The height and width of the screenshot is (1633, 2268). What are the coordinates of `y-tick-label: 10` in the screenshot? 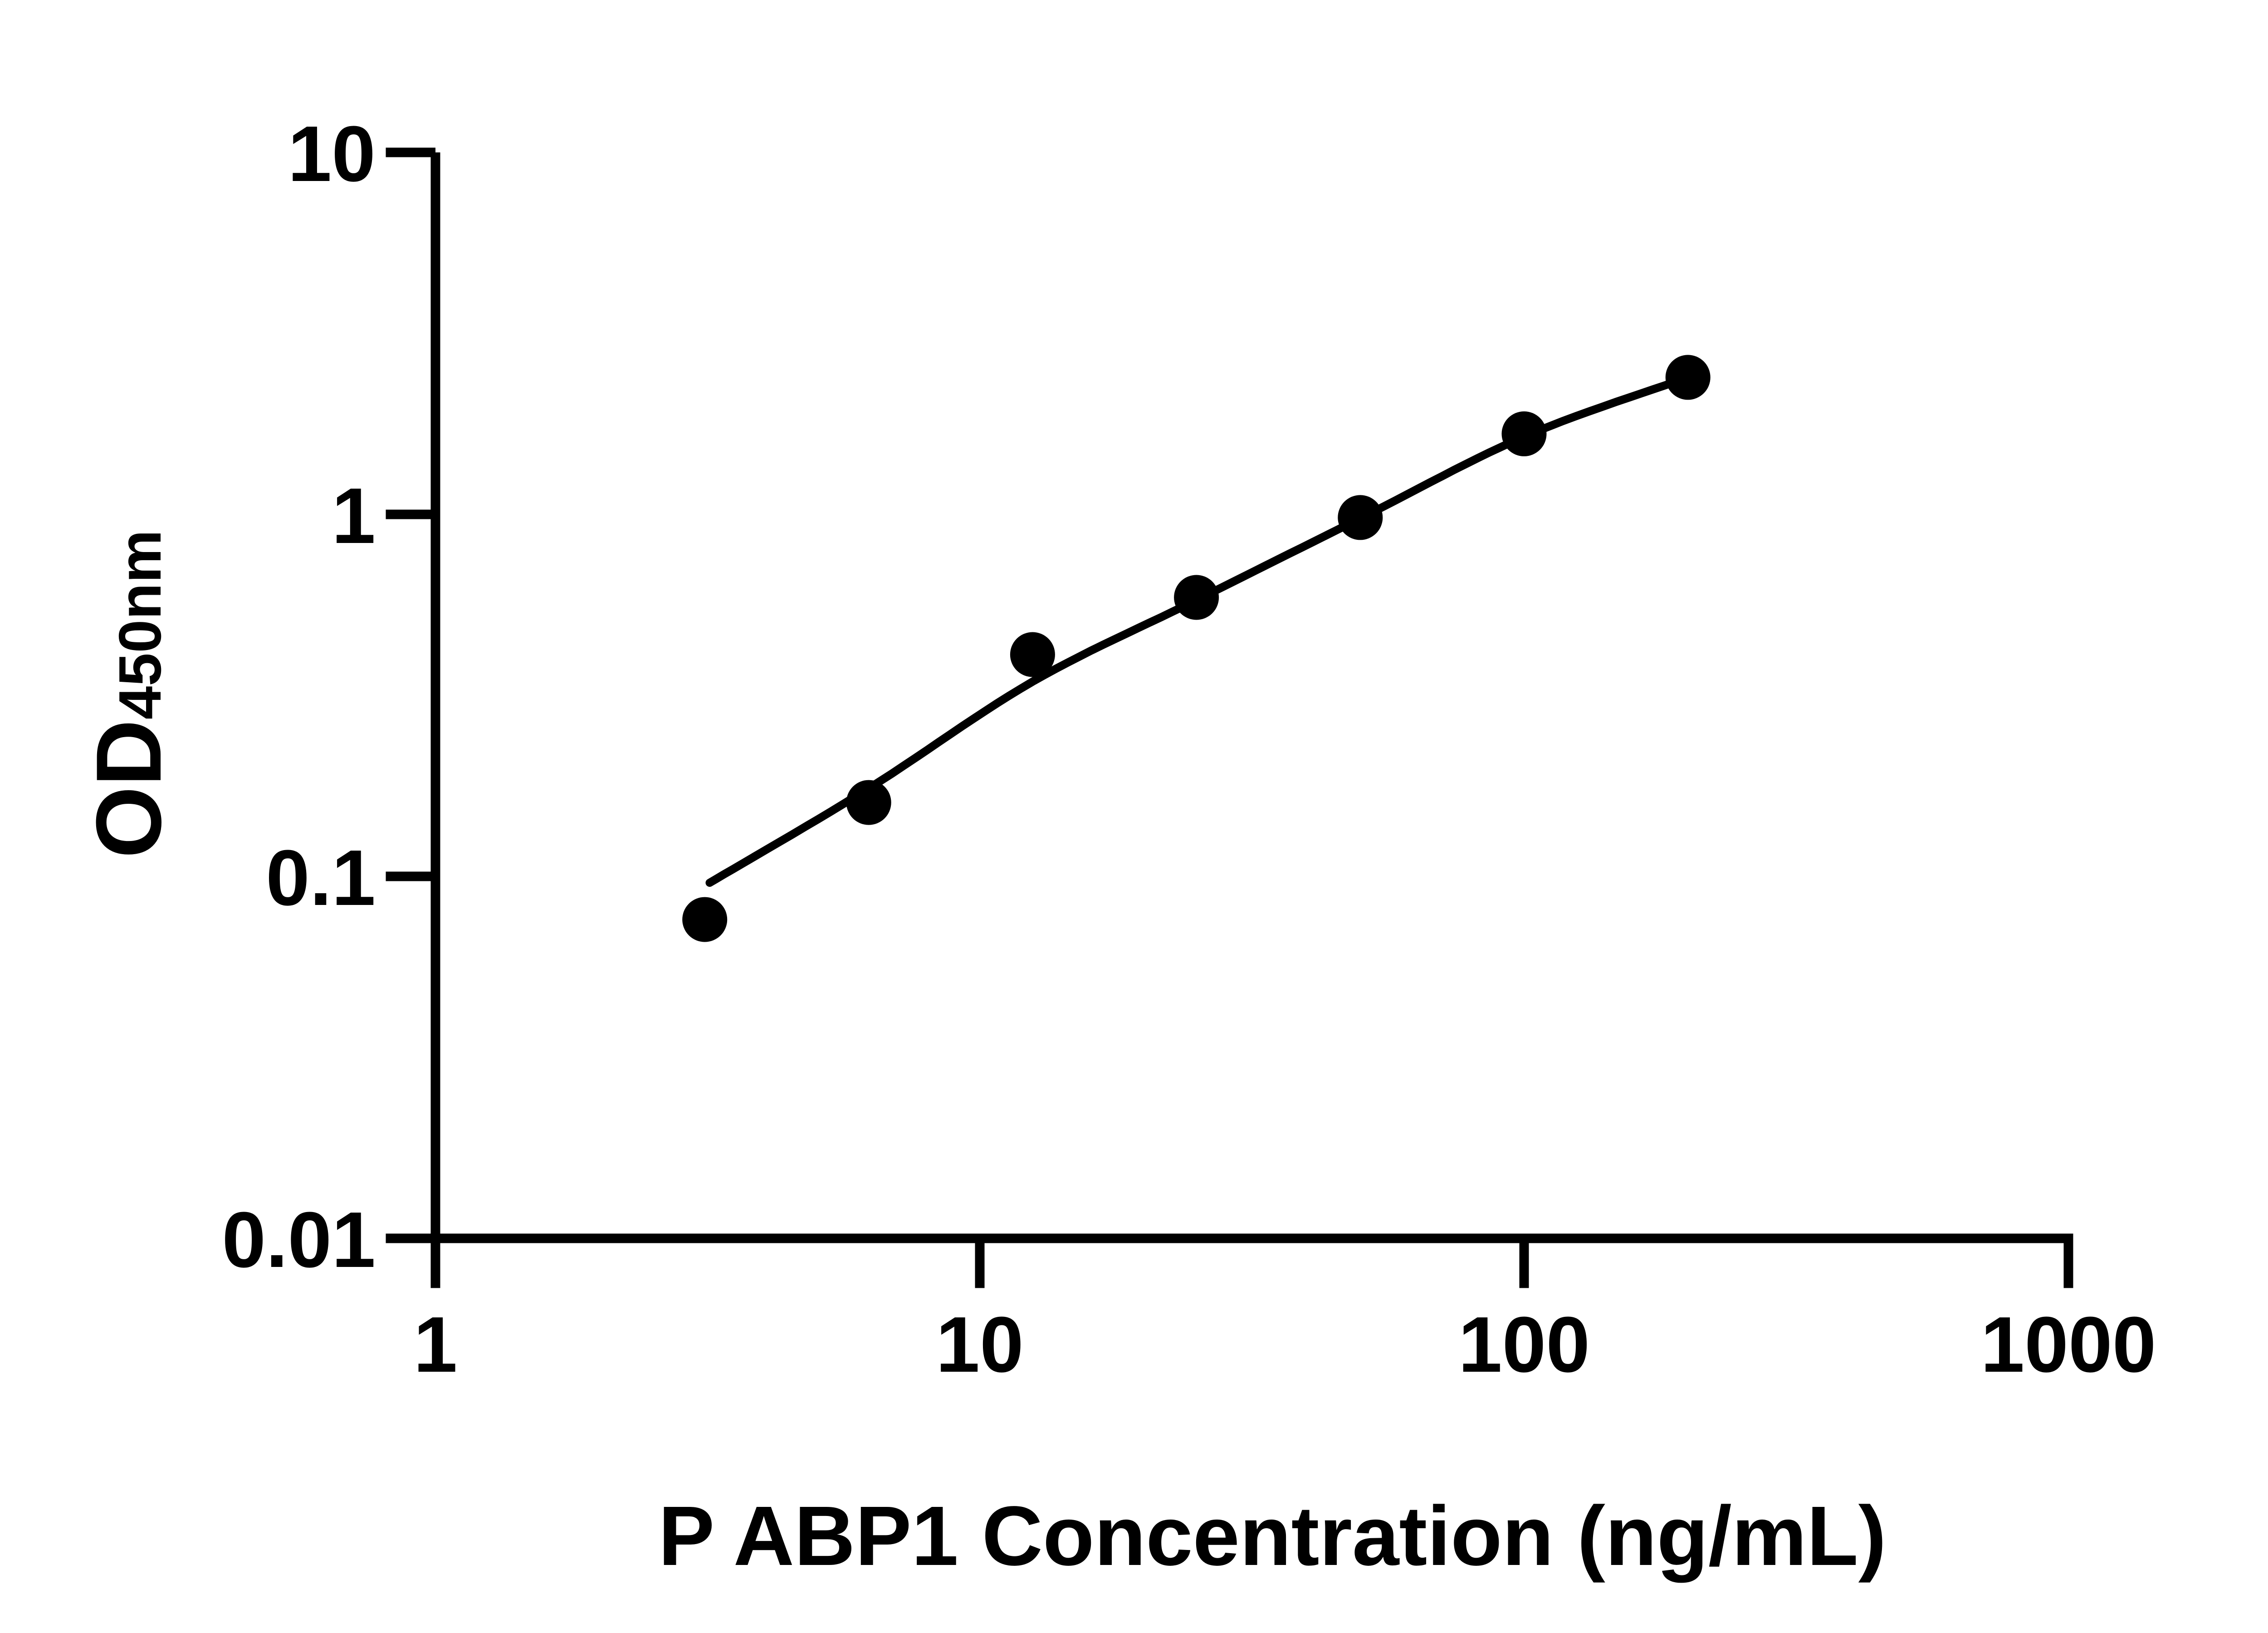 It's located at (332, 153).